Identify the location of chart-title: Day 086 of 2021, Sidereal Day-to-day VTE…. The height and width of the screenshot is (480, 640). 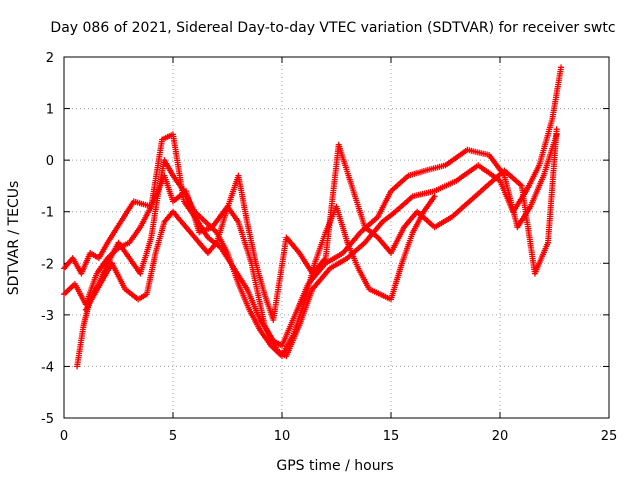
(332, 28).